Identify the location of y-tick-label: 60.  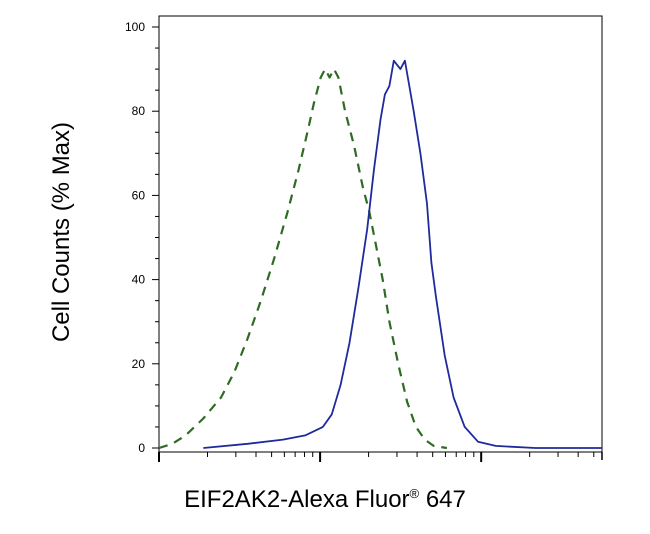
(139, 195).